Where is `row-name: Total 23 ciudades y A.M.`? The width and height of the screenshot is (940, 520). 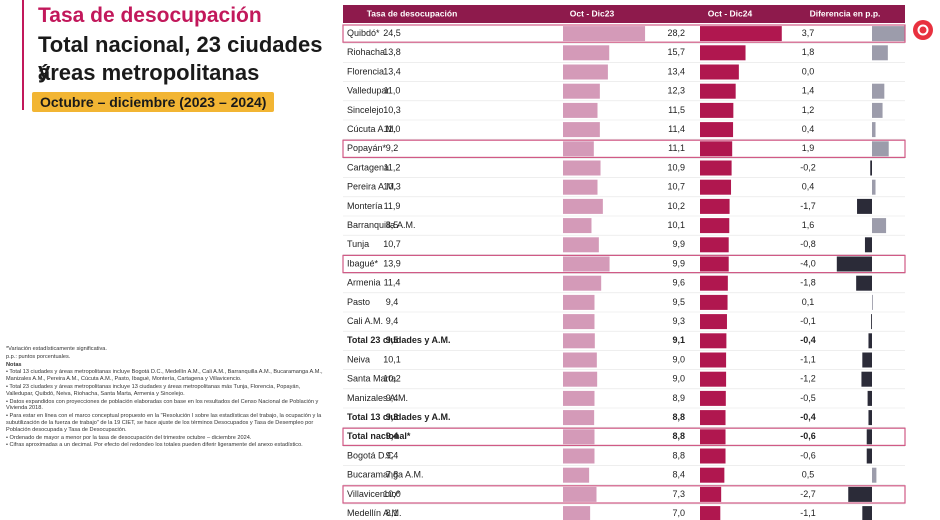 row-name: Total 23 ciudades y A.M. is located at coordinates (399, 340).